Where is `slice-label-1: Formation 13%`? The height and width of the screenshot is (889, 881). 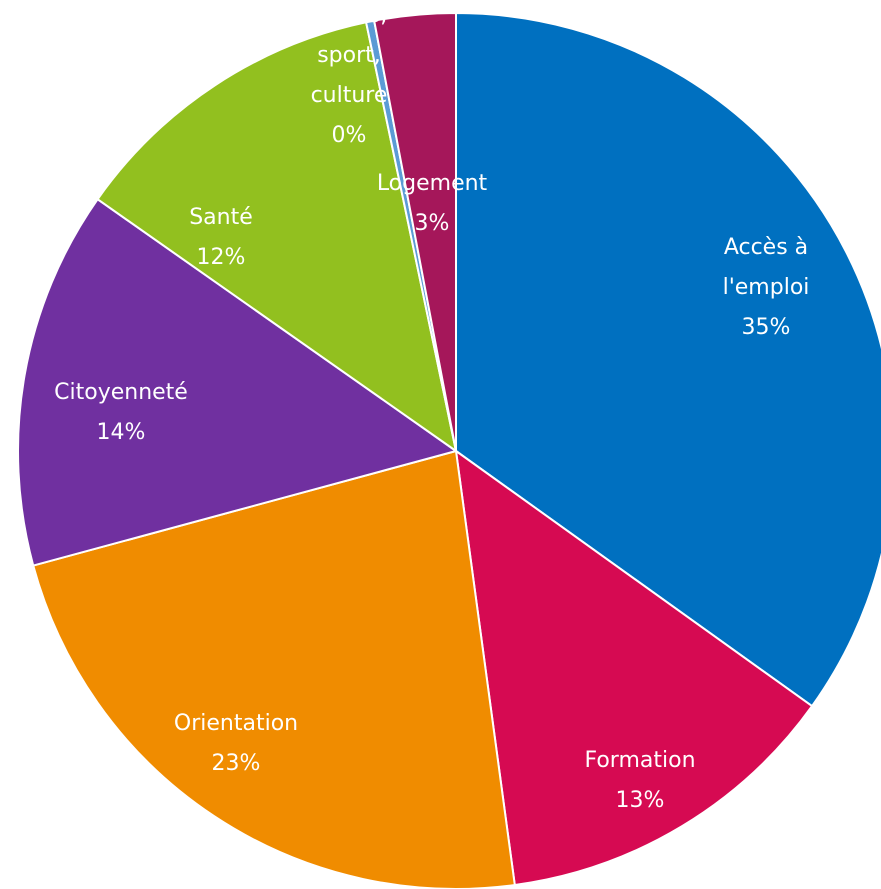 slice-label-1: Formation 13% is located at coordinates (639, 780).